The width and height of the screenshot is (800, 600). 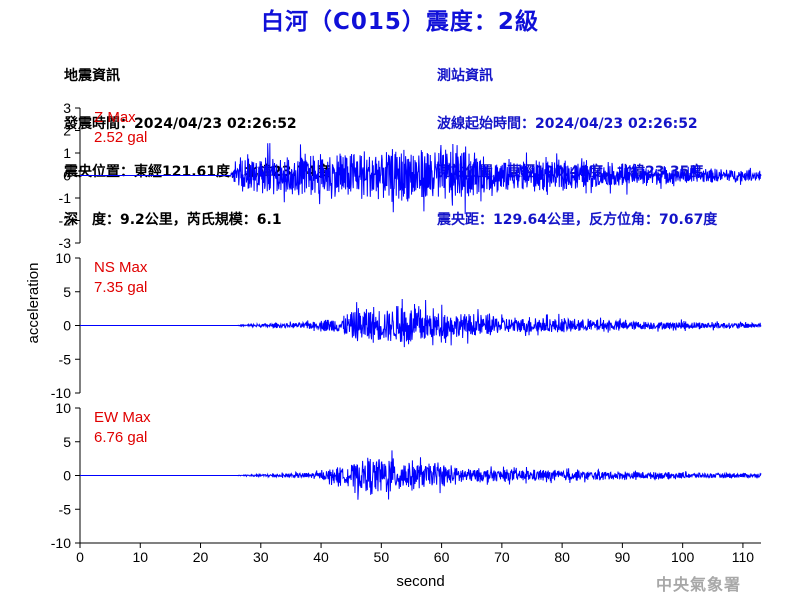 I want to click on x-tick-label: 80, so click(x=562, y=557).